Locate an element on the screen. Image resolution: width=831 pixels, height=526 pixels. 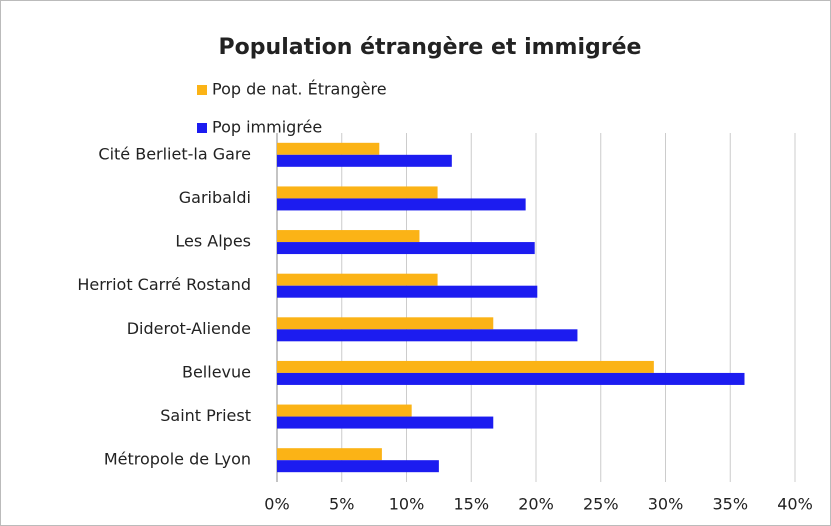
x-tick-label: 5% is located at coordinates (341, 504).